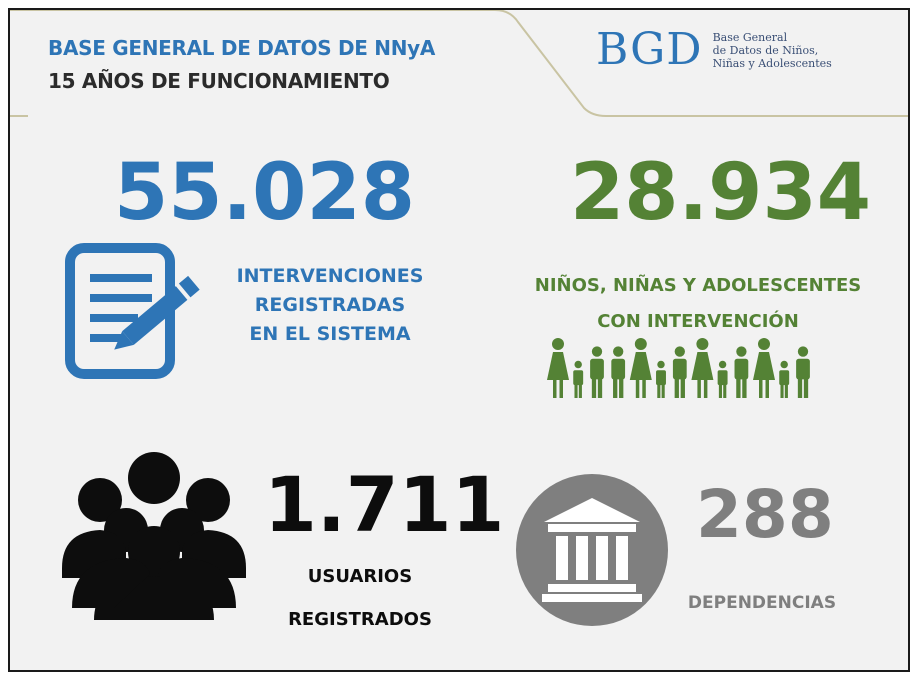 This screenshot has height=682, width=920. I want to click on users-label-line1: USUARIOS, so click(360, 576).